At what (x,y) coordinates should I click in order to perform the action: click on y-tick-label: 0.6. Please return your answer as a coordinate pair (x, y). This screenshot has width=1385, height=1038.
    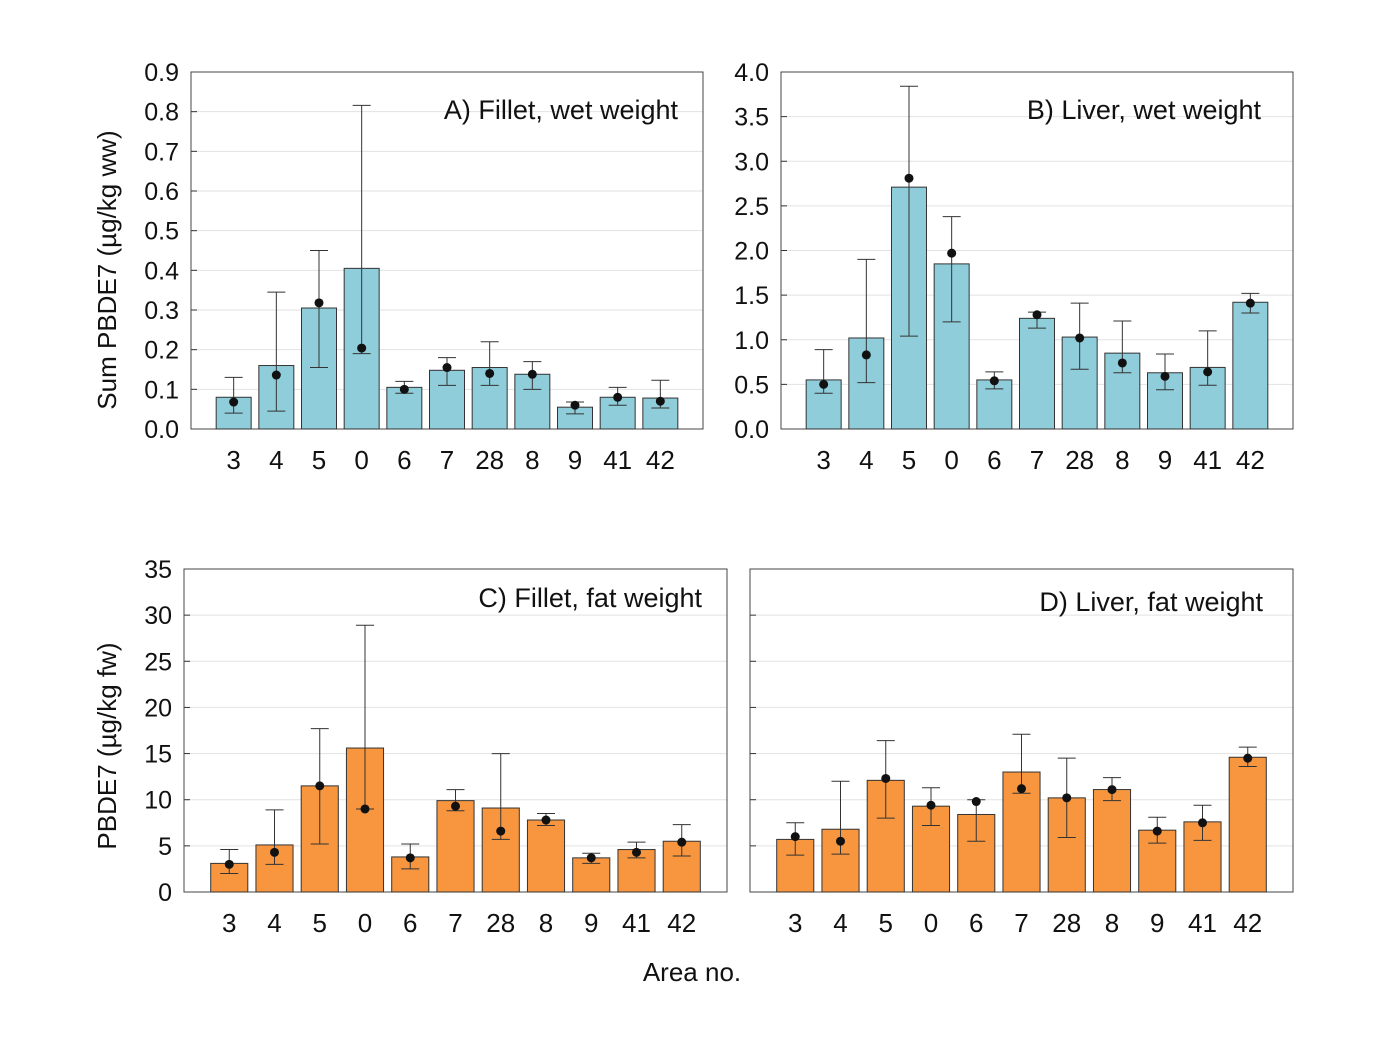
    Looking at the image, I should click on (161, 192).